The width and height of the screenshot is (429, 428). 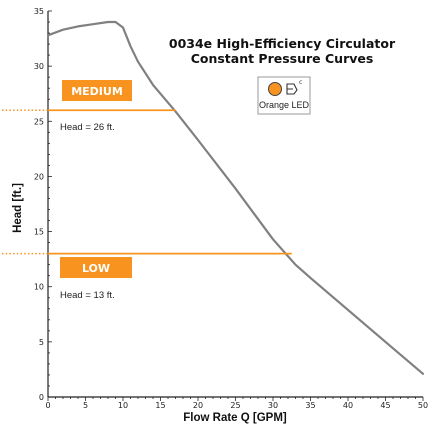 What do you see at coordinates (47, 405) in the screenshot?
I see `x-tick-label: 0` at bounding box center [47, 405].